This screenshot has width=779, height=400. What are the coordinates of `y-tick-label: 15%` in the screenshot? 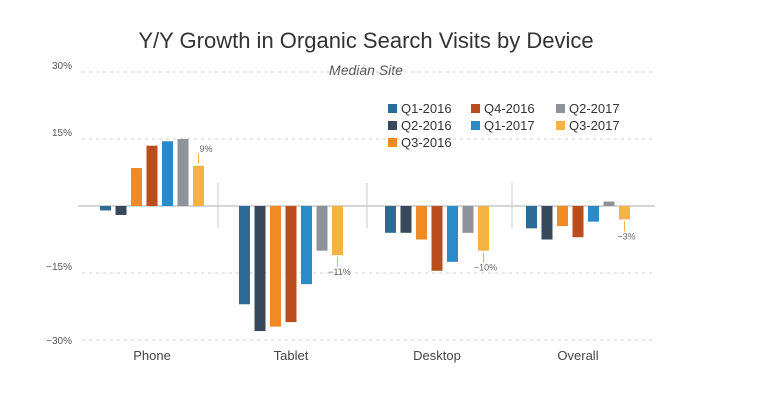 It's located at (62, 133).